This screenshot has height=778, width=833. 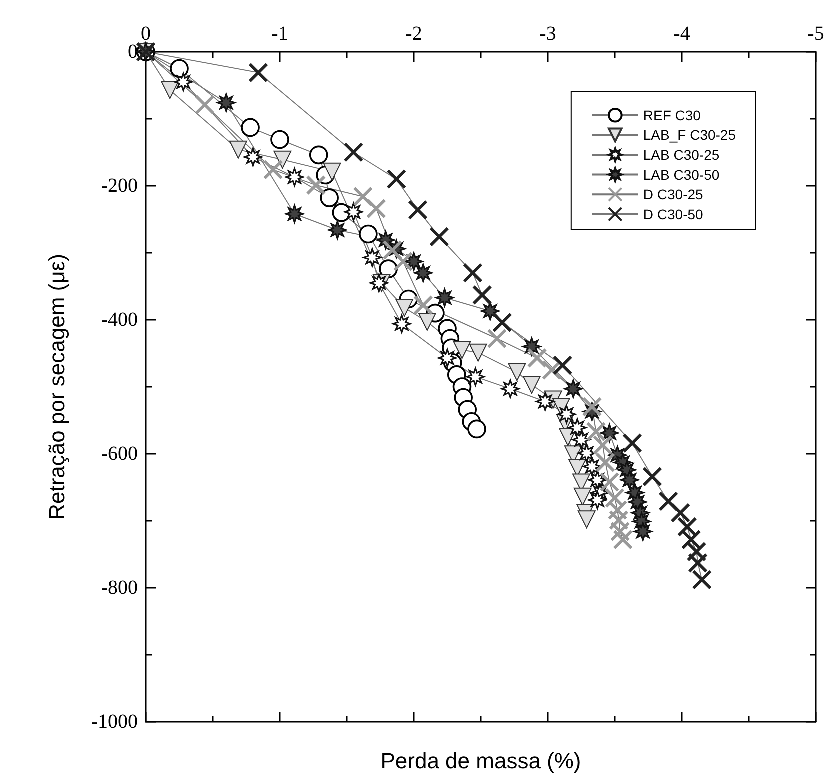 I want to click on x-tick-label: -4, so click(x=682, y=34).